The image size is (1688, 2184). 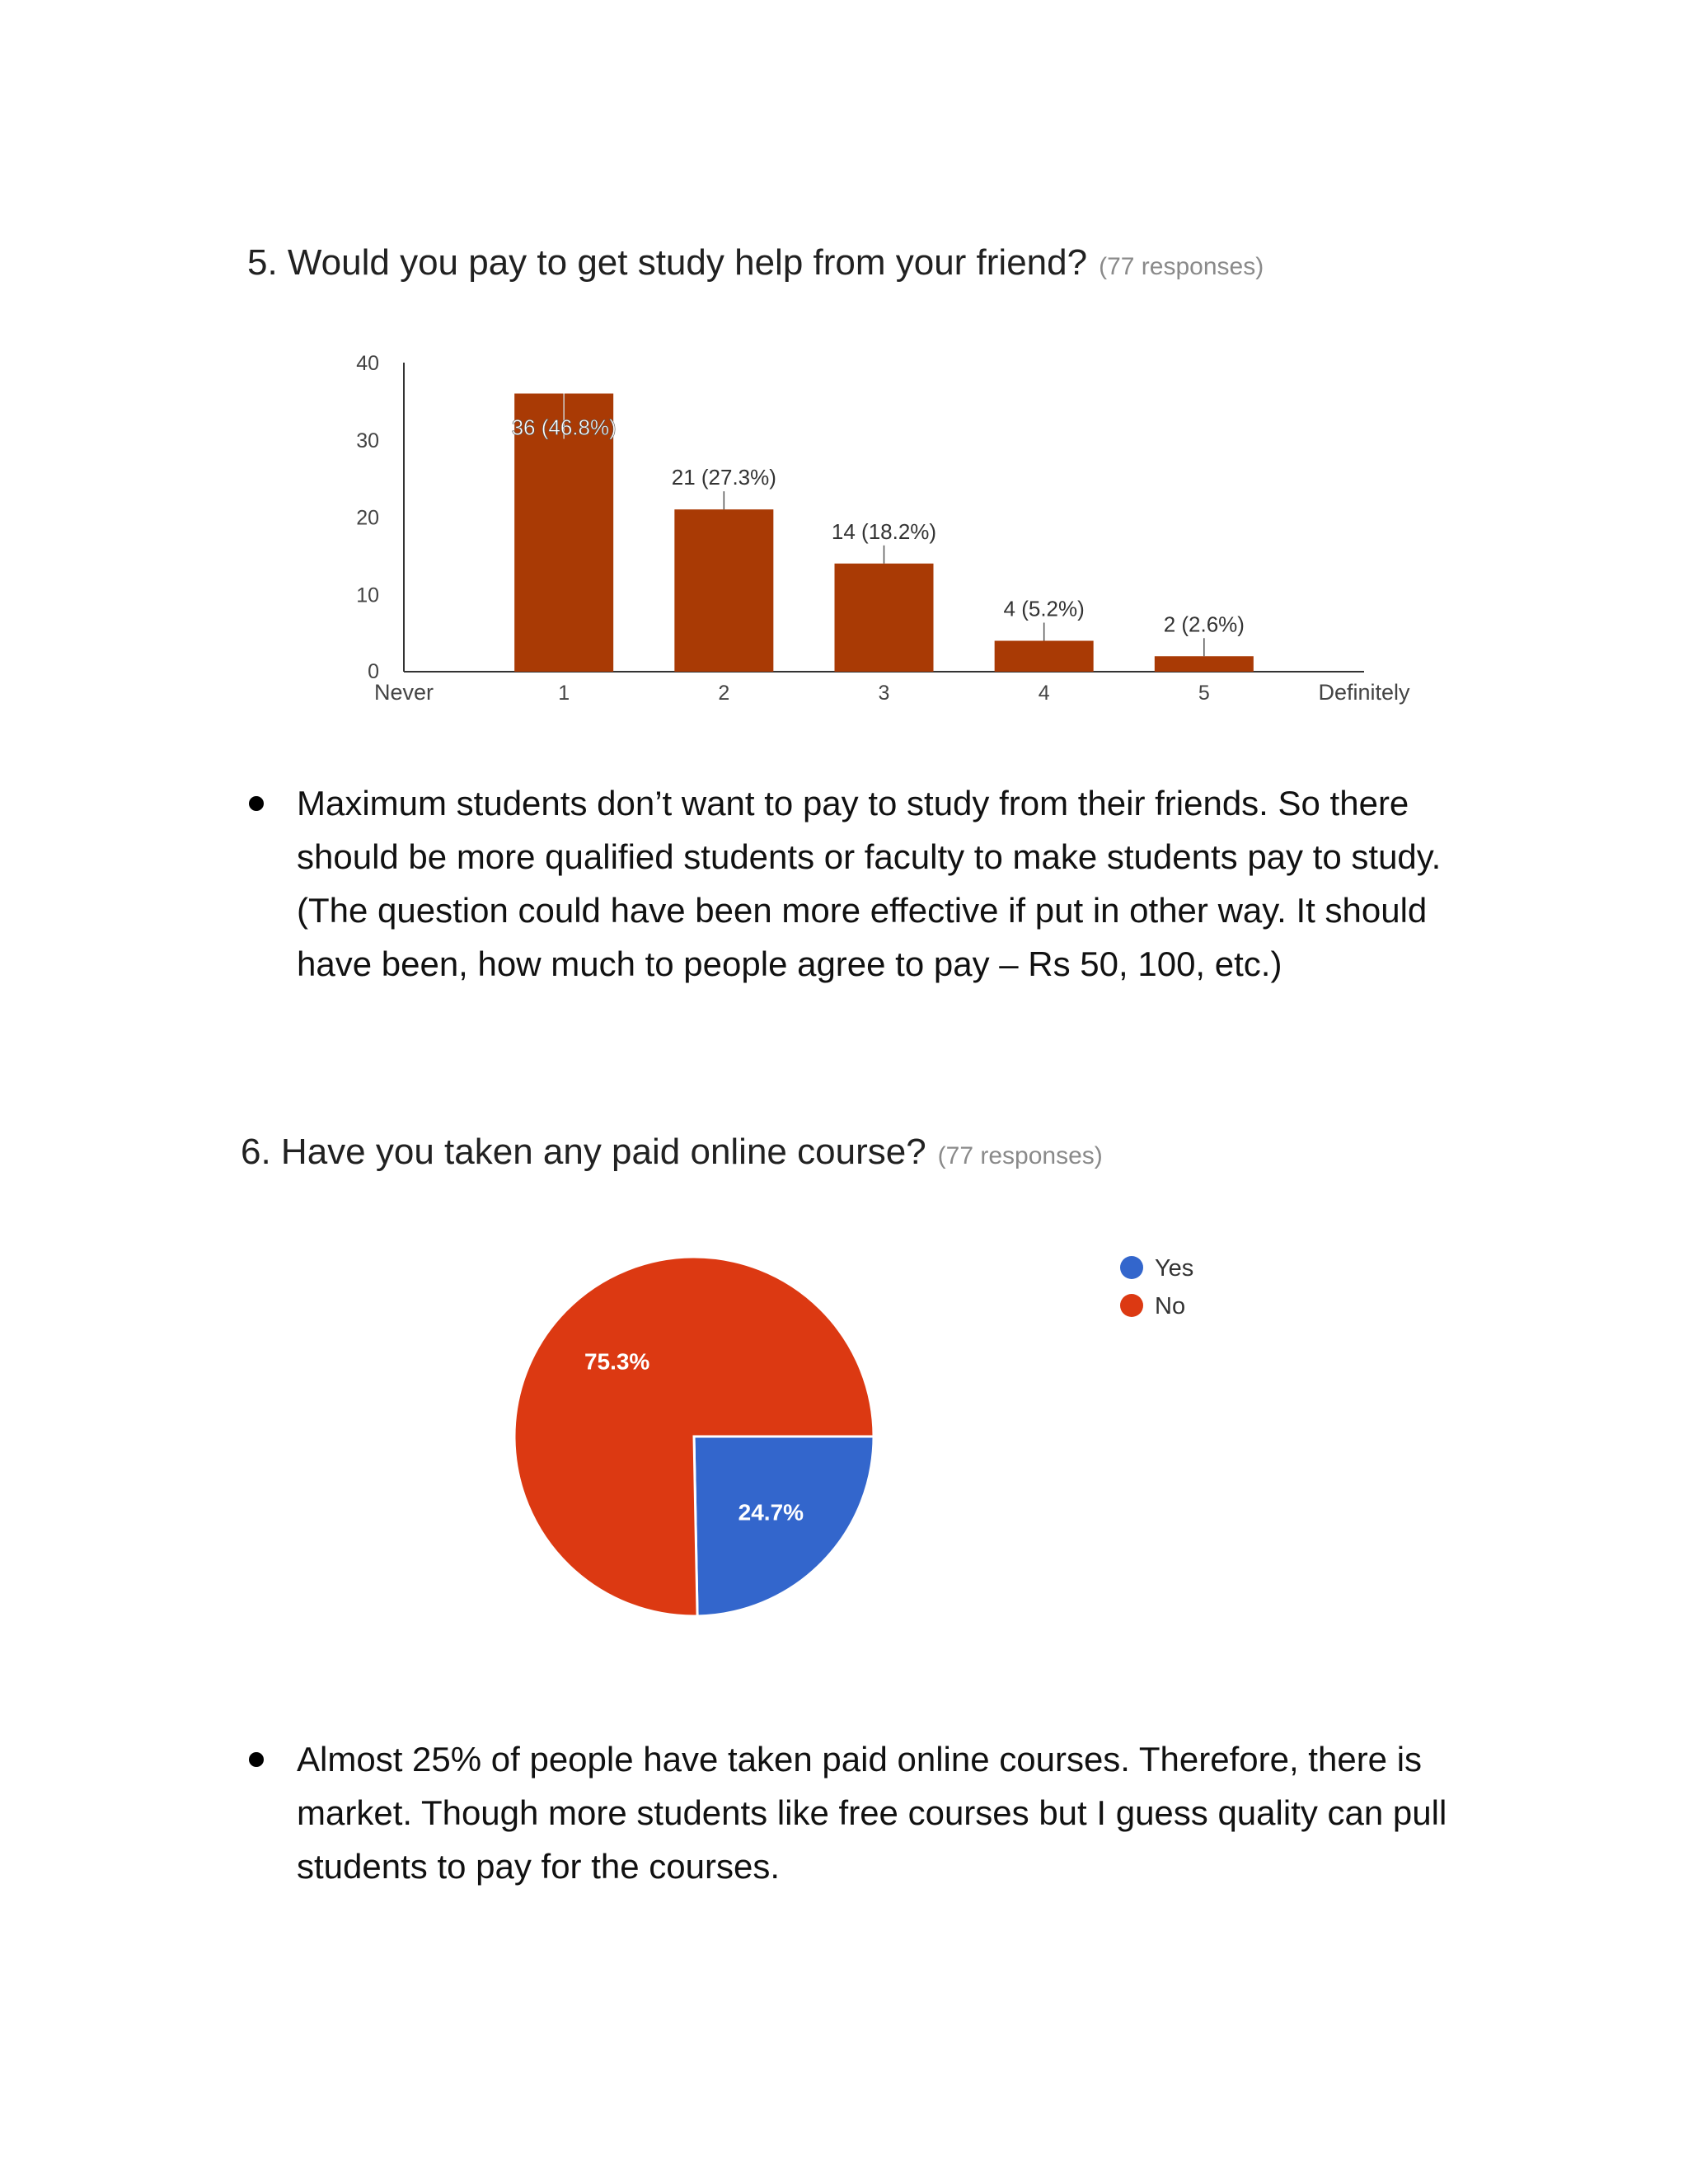 I want to click on data-label-3: 14 (18.2%), so click(x=884, y=531).